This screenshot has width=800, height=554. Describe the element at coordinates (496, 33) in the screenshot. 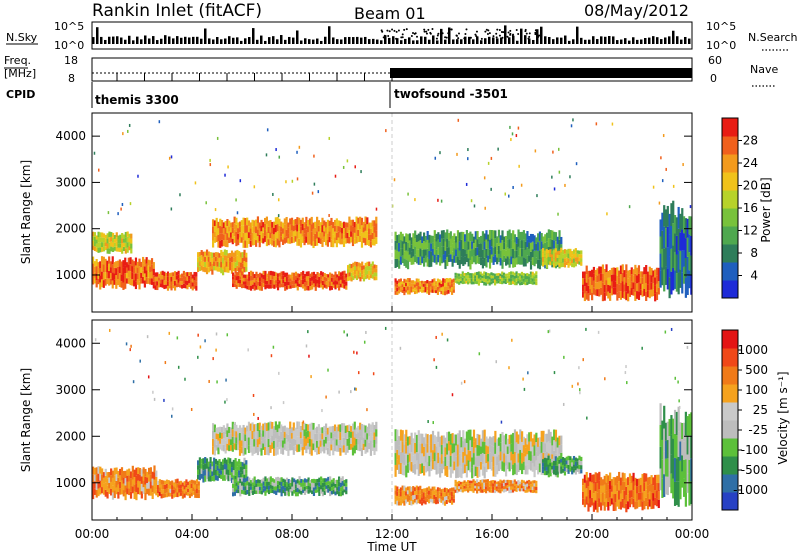

I see `nsearch-dot` at that location.